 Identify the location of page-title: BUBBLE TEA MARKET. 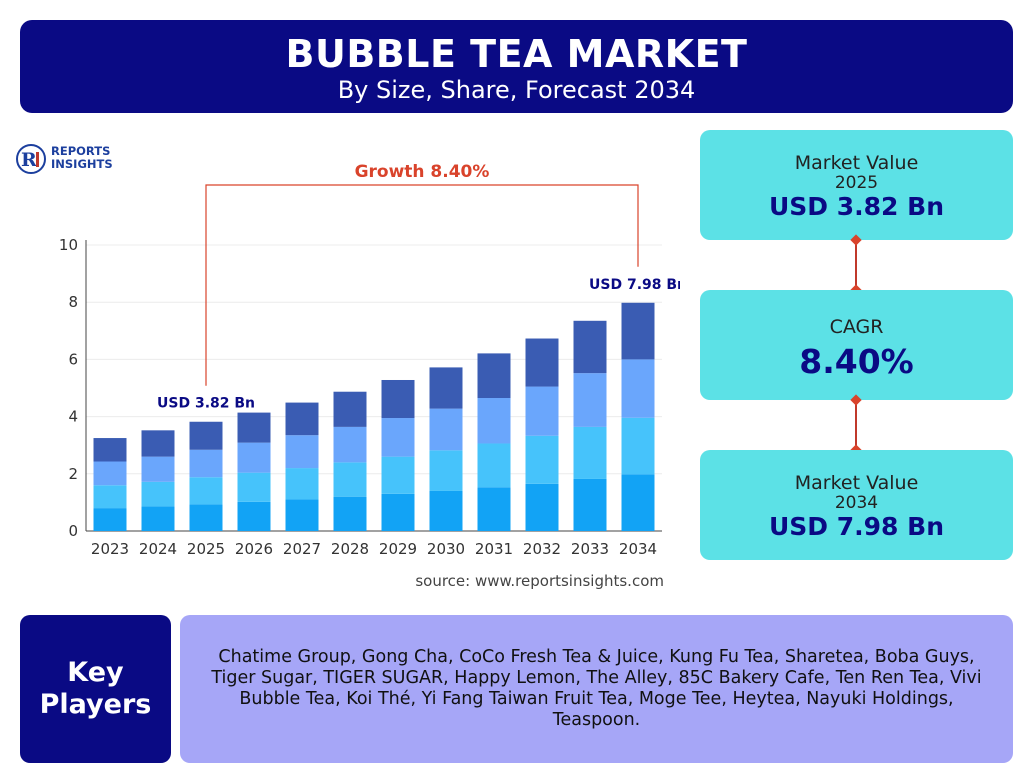
(516, 54).